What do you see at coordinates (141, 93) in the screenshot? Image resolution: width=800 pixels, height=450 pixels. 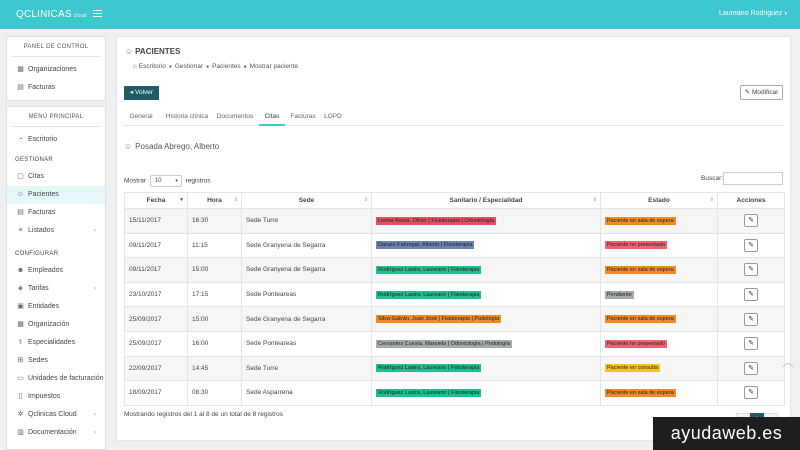 I see `back-button: ◂ Volver` at bounding box center [141, 93].